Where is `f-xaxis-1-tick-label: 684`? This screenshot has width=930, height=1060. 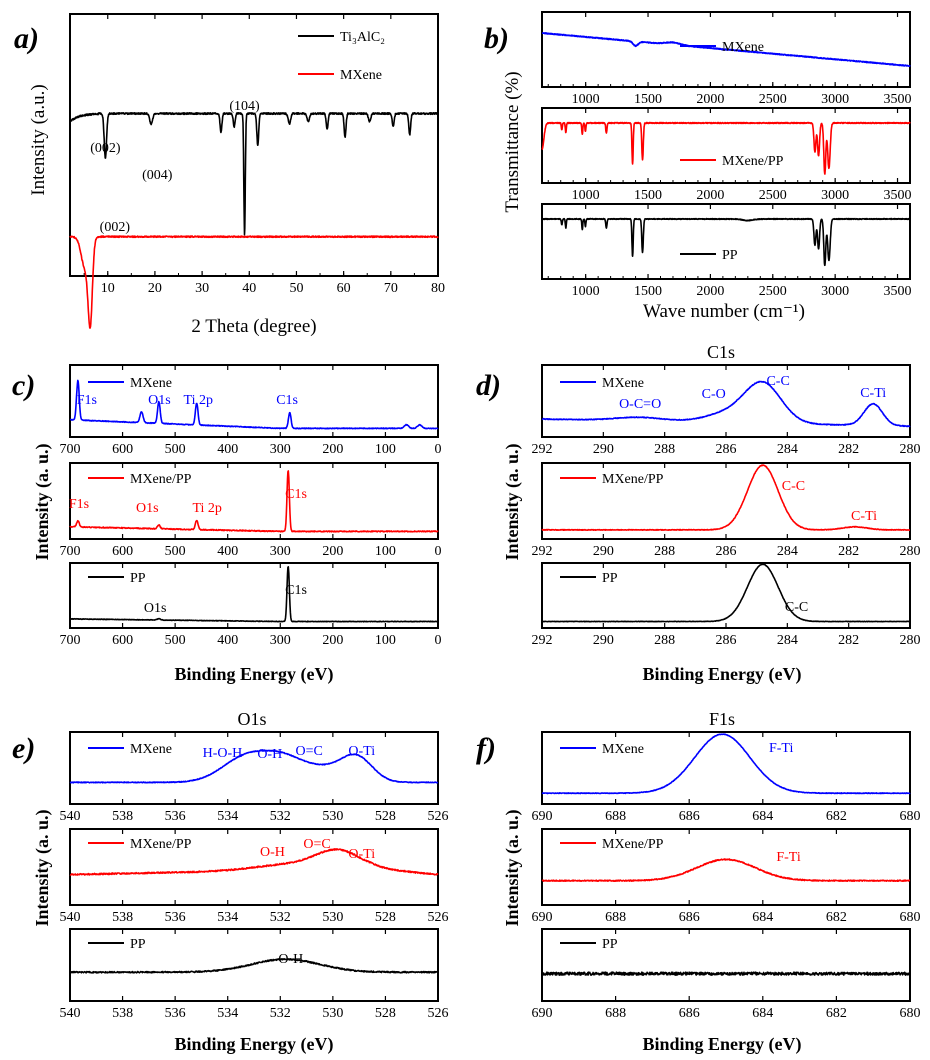
f-xaxis-1-tick-label: 684 is located at coordinates (762, 816).